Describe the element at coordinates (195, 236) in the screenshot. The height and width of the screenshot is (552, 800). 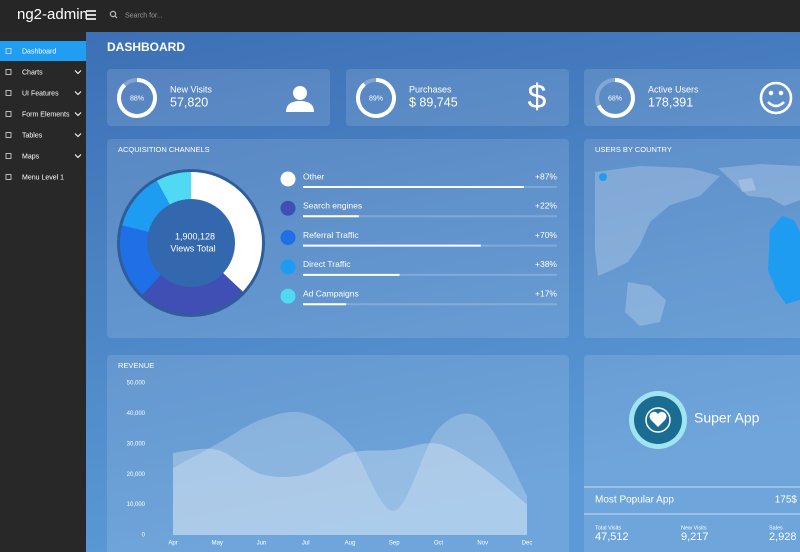
I see `donut-total: 1,900,128` at that location.